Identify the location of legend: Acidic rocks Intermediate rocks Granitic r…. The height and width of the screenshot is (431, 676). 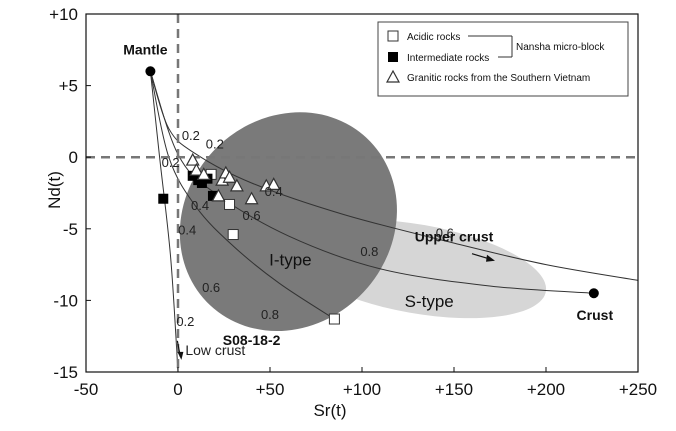
(503, 59).